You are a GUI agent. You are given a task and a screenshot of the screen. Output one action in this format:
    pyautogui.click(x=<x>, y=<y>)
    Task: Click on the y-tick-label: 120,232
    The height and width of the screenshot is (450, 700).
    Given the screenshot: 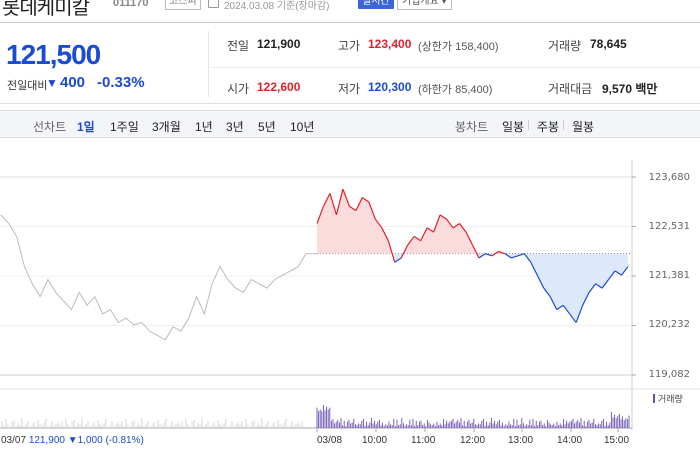 What is the action you would take?
    pyautogui.click(x=669, y=324)
    